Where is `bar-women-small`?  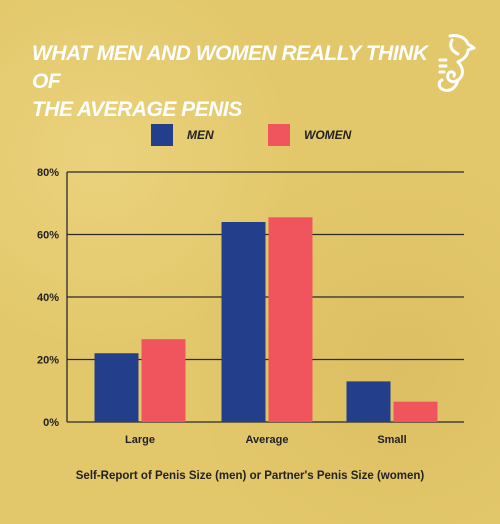
bar-women-small is located at coordinates (415, 411).